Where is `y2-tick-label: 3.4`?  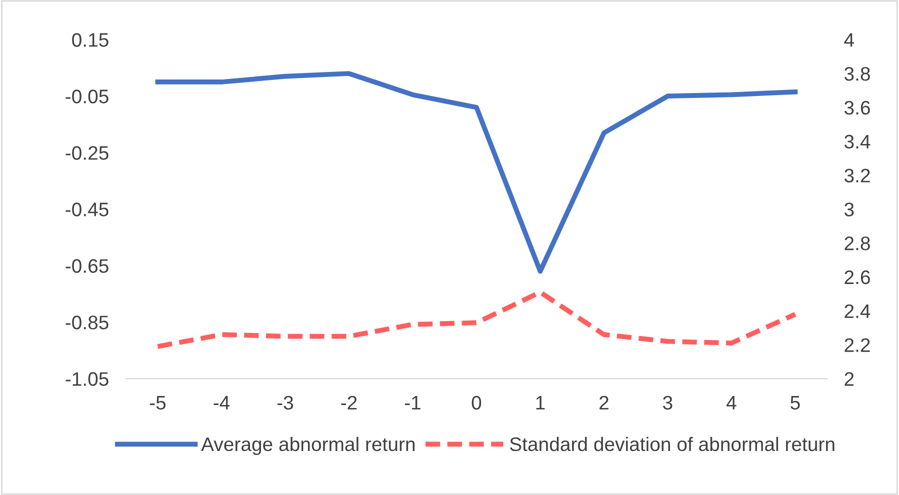
y2-tick-label: 3.4 is located at coordinates (857, 141).